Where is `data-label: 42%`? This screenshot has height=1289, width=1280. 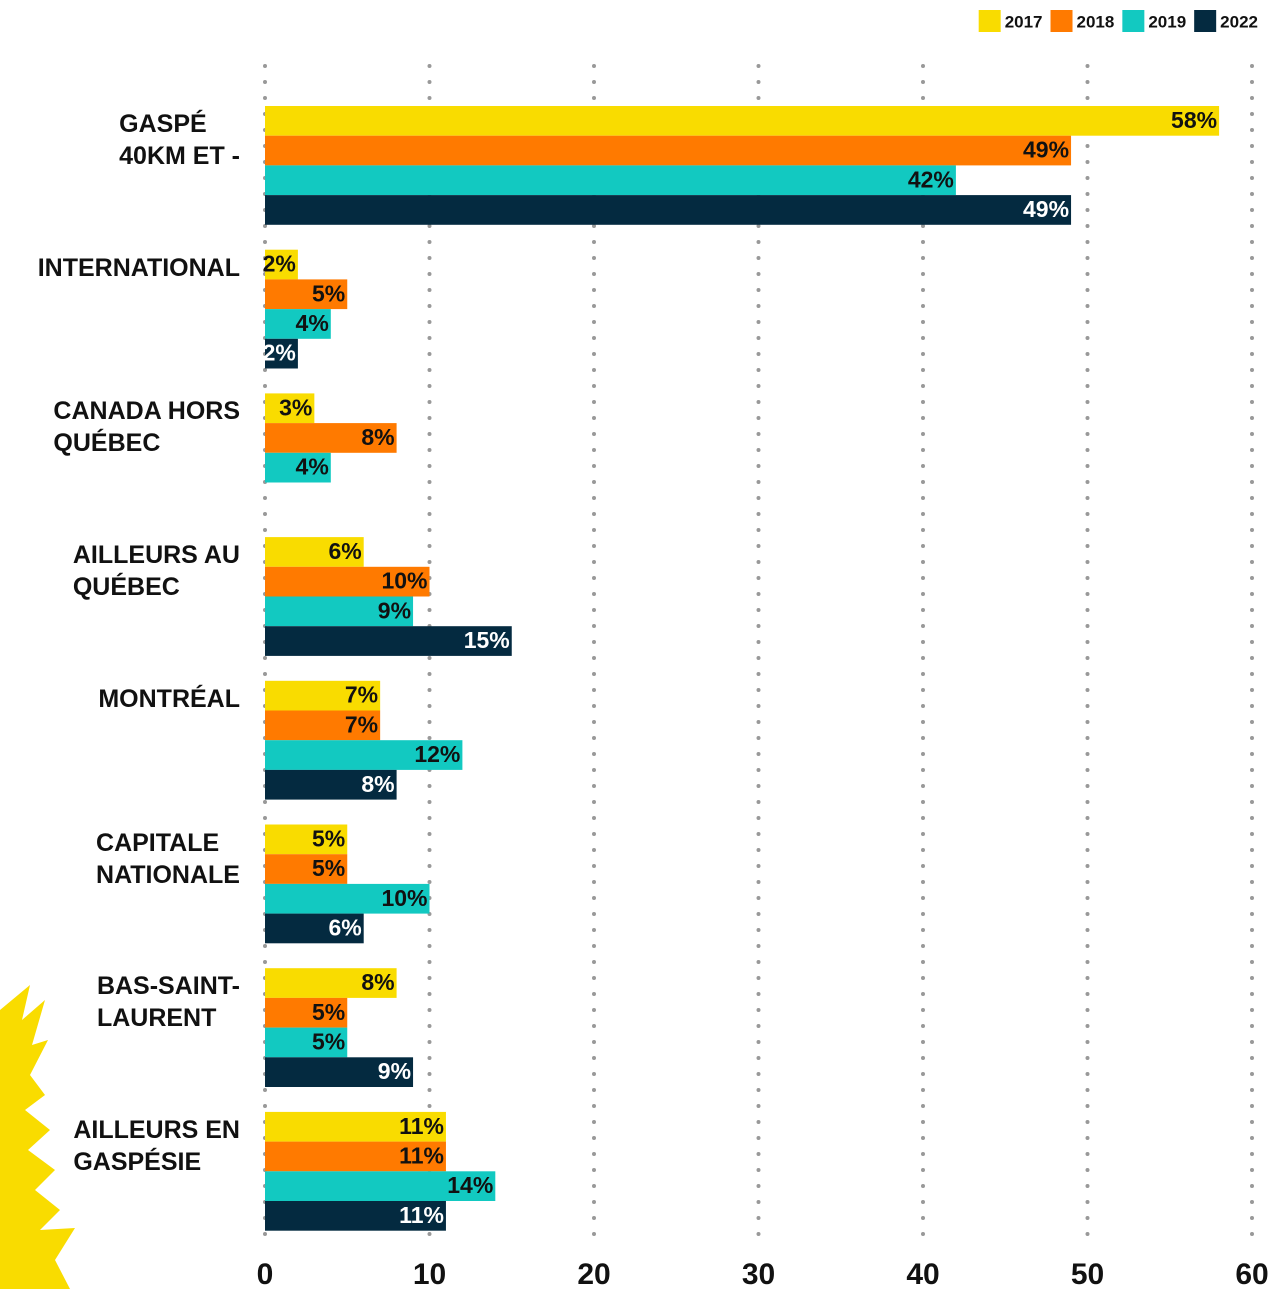
data-label: 42% is located at coordinates (931, 179).